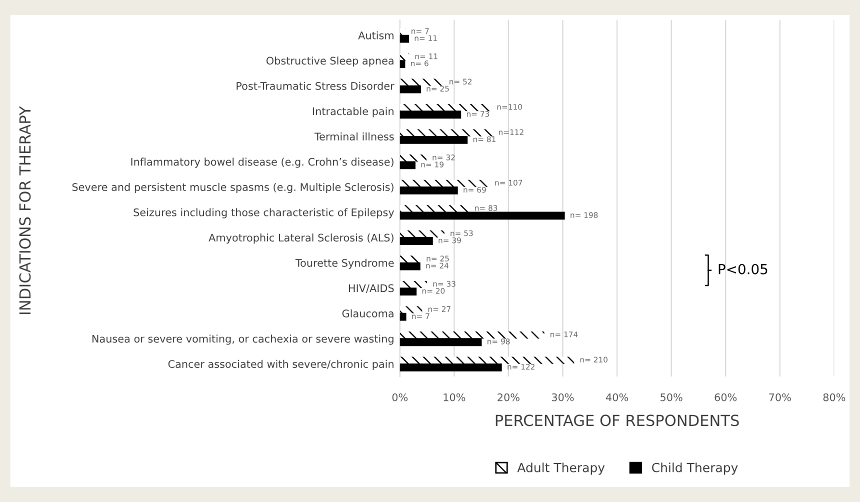  I want to click on y-tick-label: HIV/AIDS, so click(371, 288).